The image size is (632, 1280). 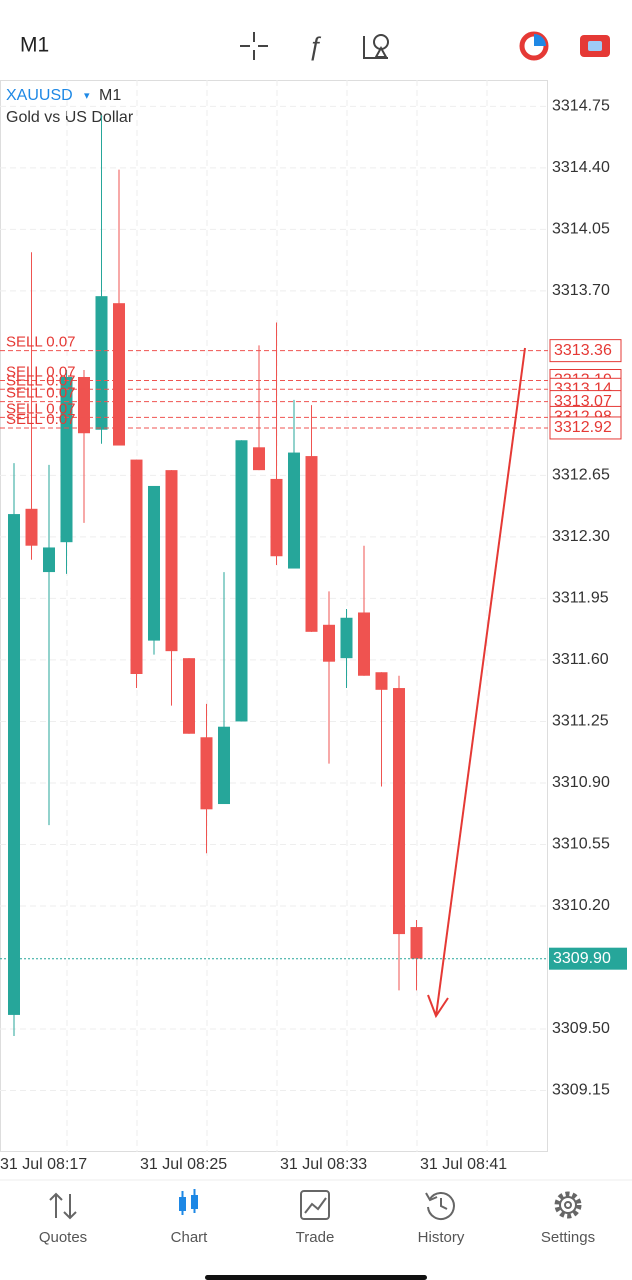 I want to click on y-tick-label: 3312.30, so click(x=581, y=536).